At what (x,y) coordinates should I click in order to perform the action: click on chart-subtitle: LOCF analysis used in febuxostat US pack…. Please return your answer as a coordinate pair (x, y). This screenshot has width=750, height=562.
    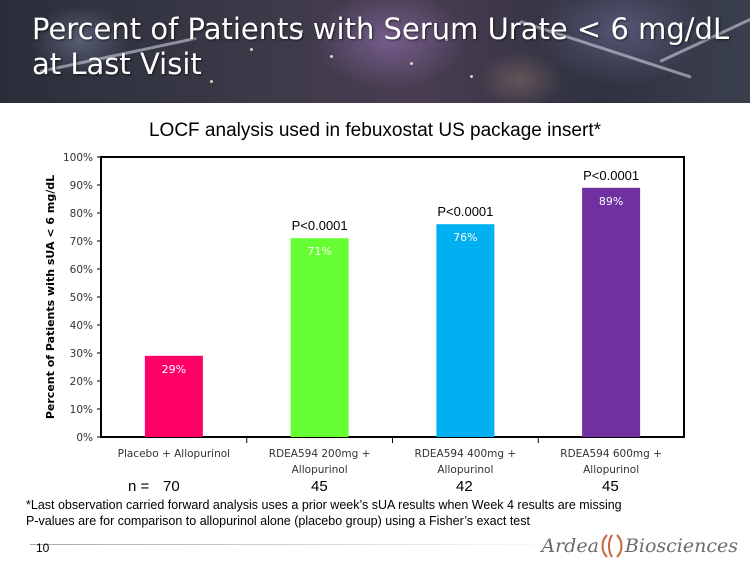
    Looking at the image, I should click on (374, 130).